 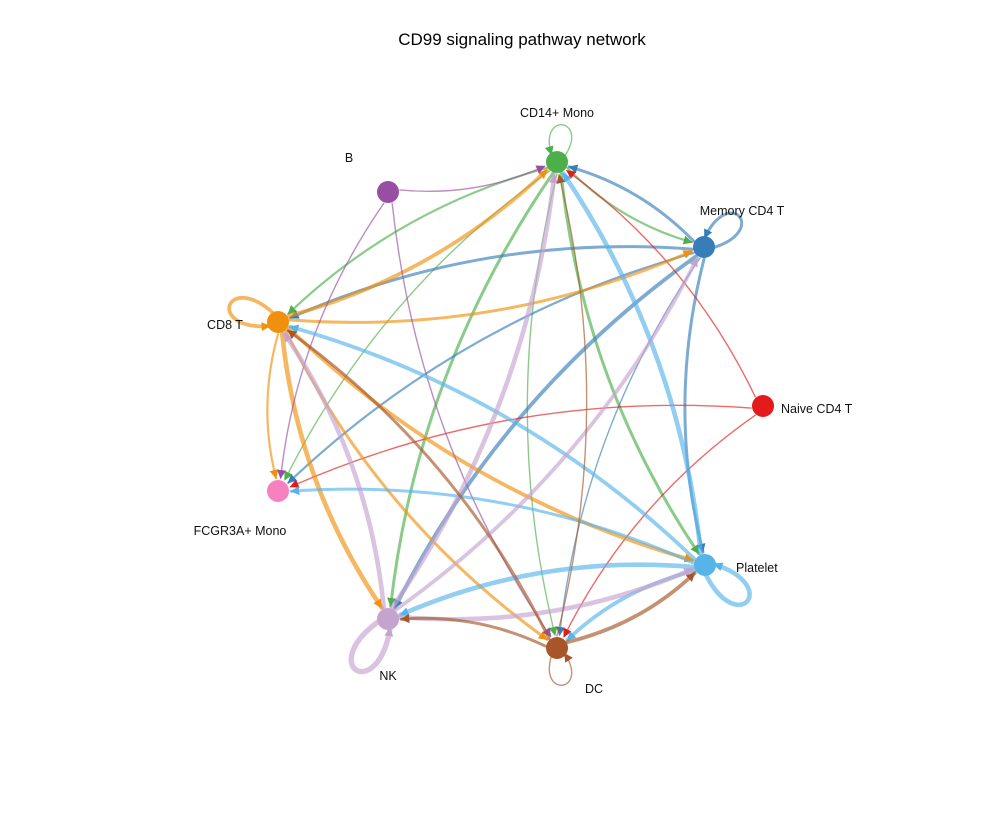 I want to click on node-label-dc: DC, so click(x=594, y=689).